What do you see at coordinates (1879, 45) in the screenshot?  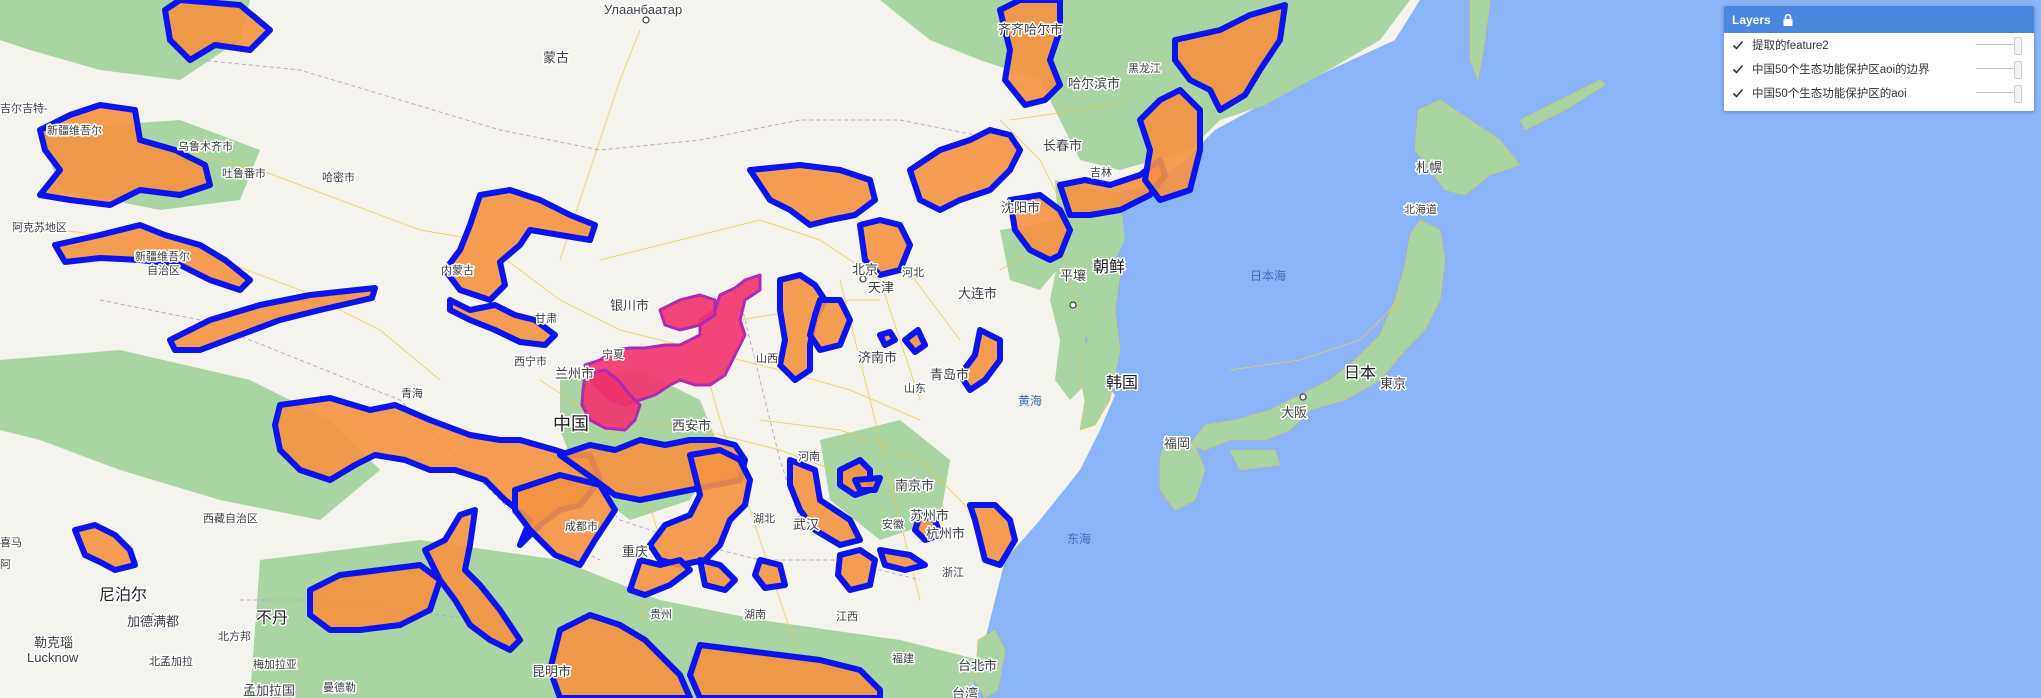 I see `layer-row-feature2: 提取的feature2` at bounding box center [1879, 45].